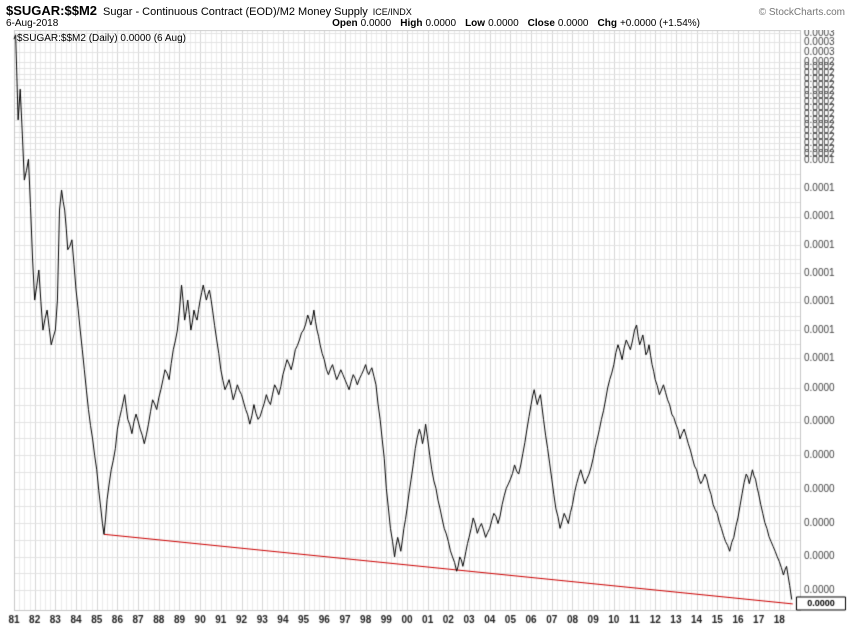  I want to click on stockcharts-copyright: © StockCharts.com, so click(801, 12).